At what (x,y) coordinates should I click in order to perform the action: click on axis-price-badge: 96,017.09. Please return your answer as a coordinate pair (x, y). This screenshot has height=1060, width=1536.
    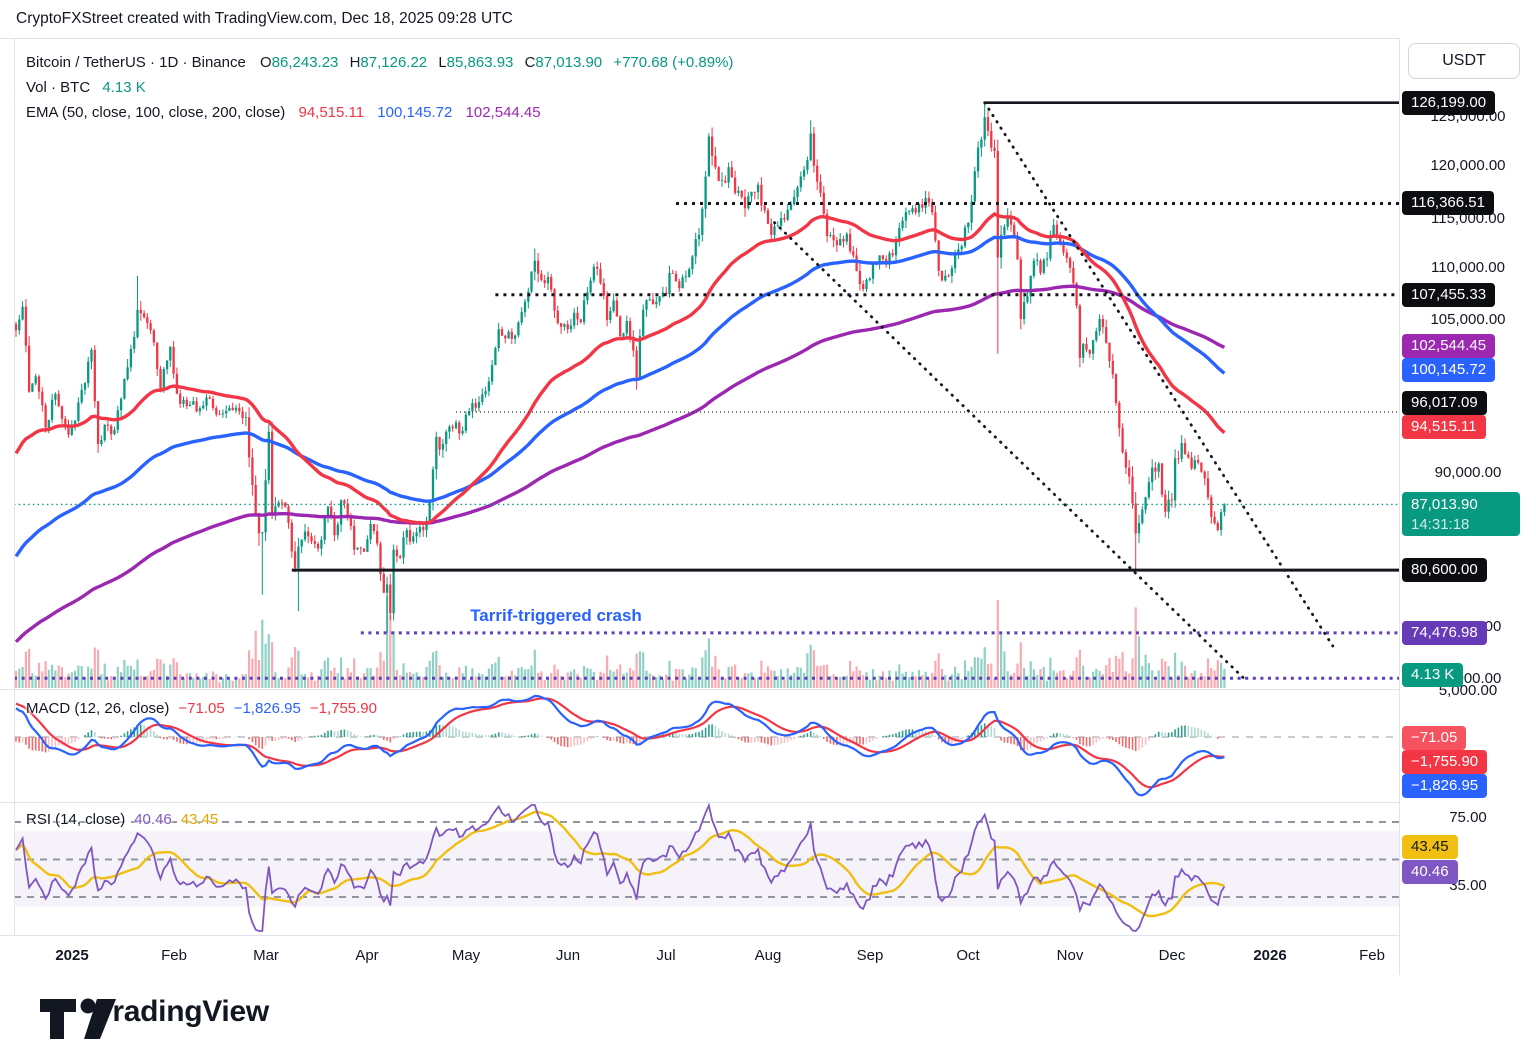
    Looking at the image, I should click on (1444, 403).